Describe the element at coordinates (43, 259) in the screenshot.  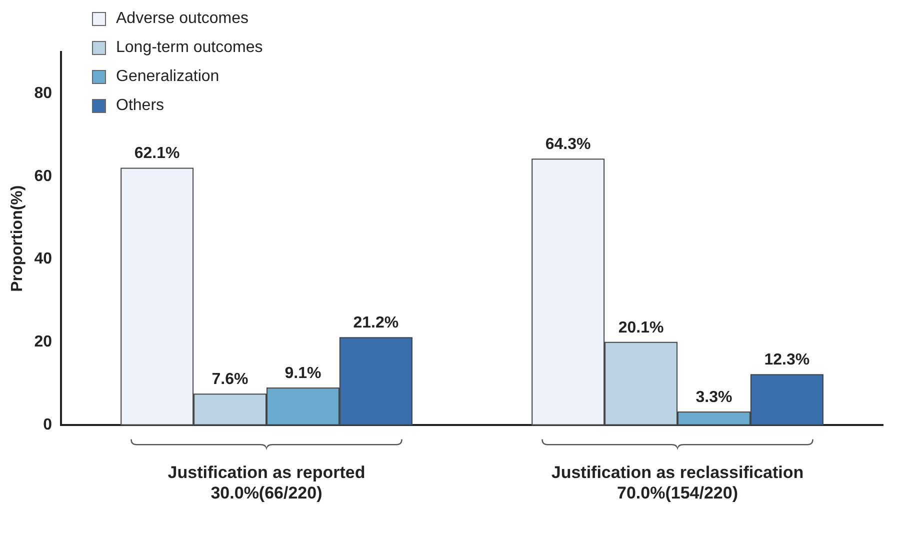
I see `y-tick-label: 40` at that location.